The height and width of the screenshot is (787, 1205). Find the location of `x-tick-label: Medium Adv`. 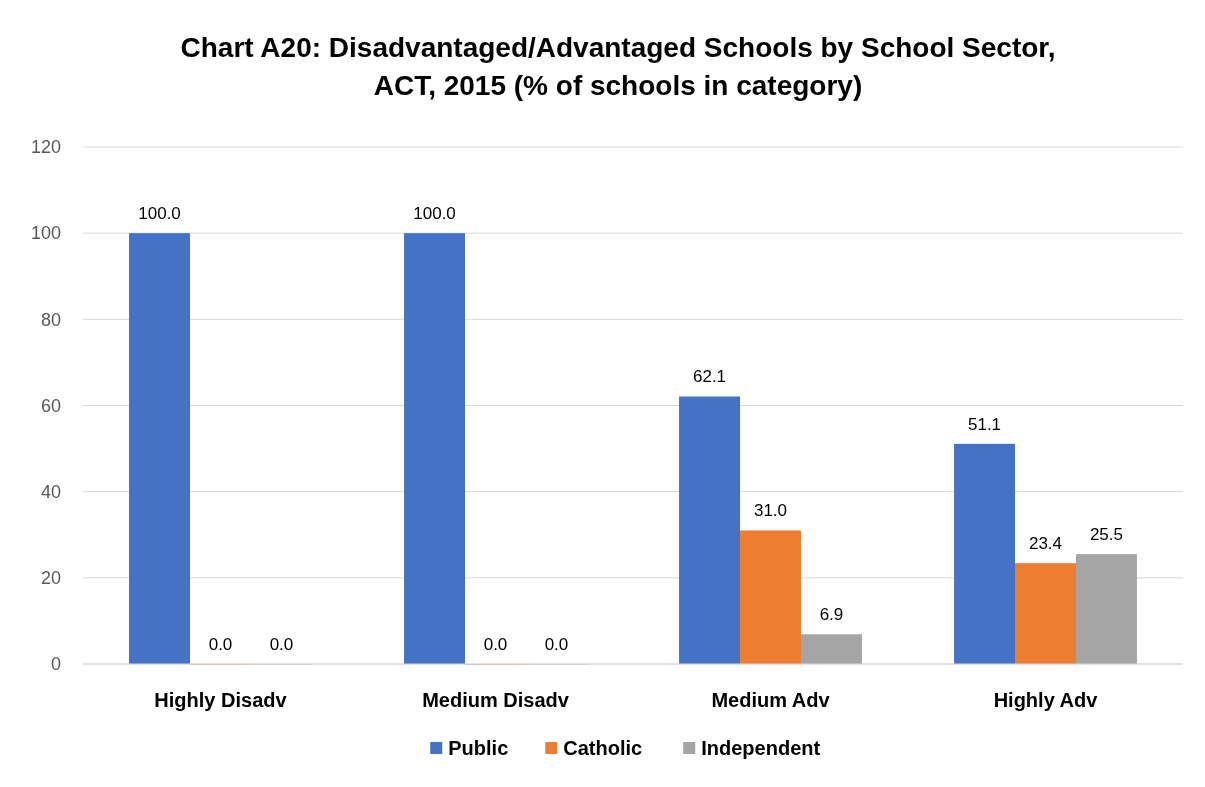

x-tick-label: Medium Adv is located at coordinates (771, 700).